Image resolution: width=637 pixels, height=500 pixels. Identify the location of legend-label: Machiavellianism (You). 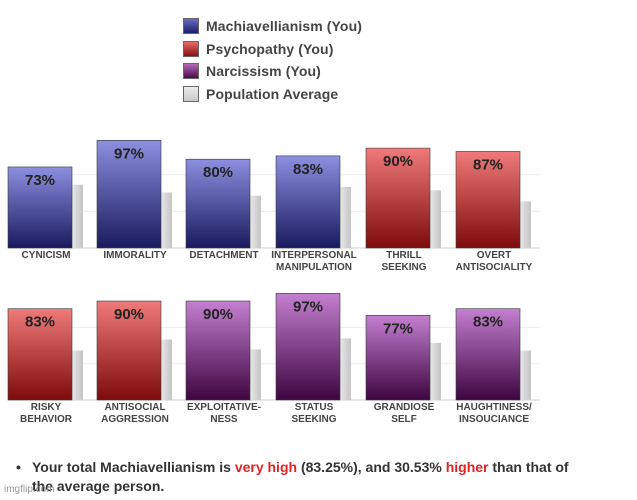
(284, 26).